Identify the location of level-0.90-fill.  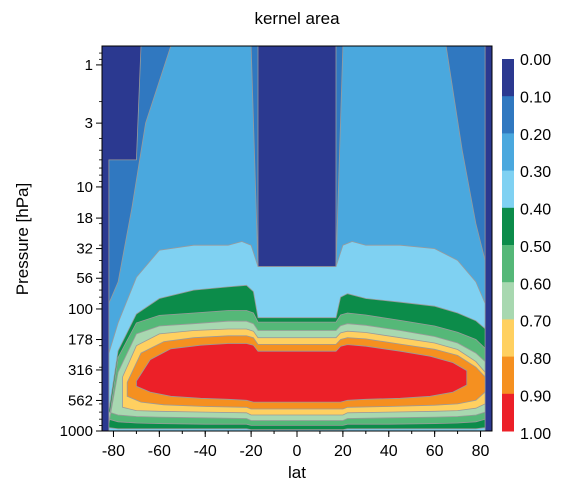
(302, 373).